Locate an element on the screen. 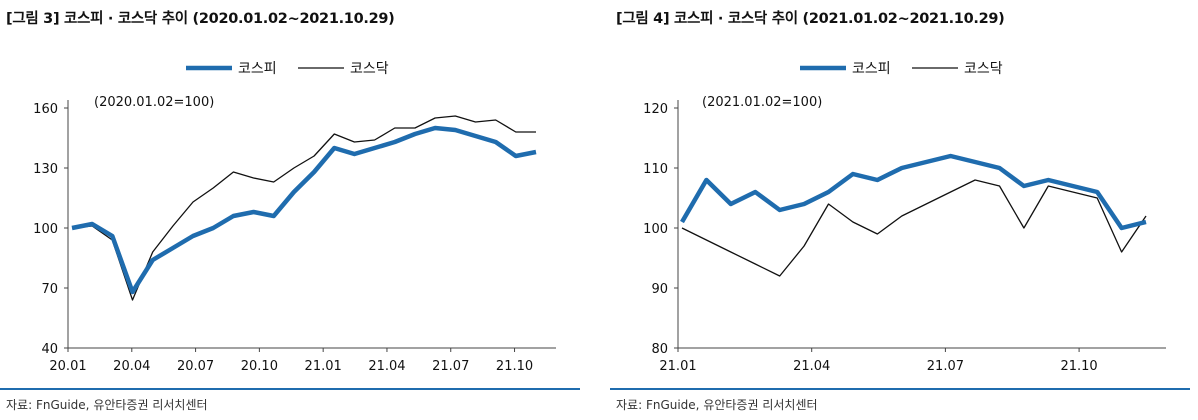  x-tick-label: 20.01 is located at coordinates (67, 366).